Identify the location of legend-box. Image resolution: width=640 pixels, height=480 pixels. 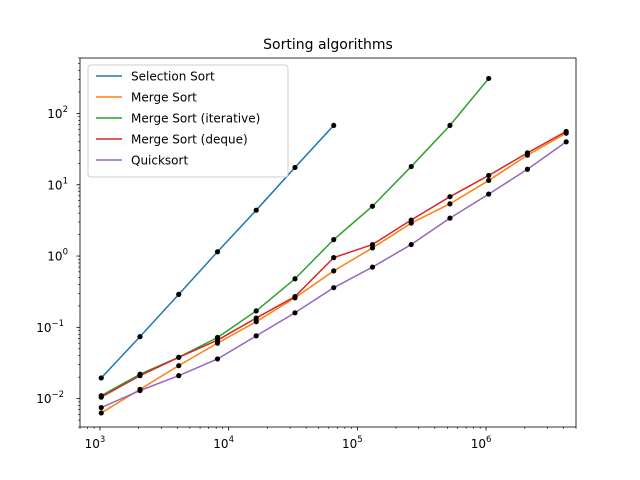
(188, 121).